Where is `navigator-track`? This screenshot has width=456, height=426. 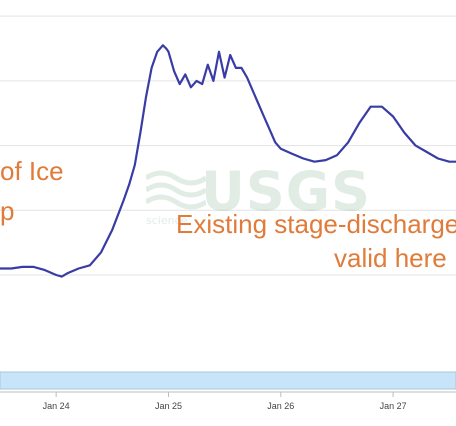
navigator-track is located at coordinates (228, 380).